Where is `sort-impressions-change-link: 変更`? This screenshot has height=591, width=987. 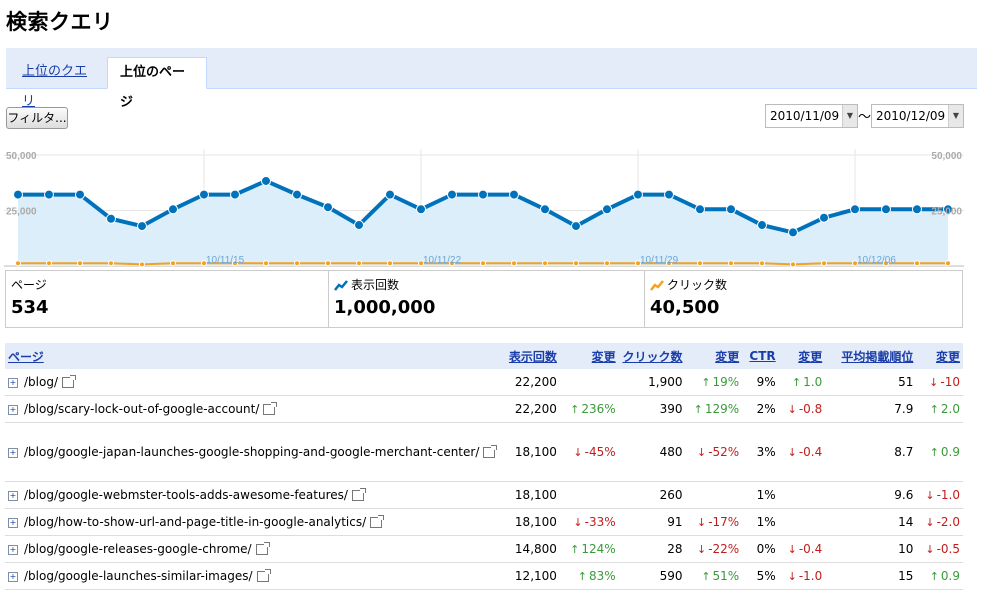
sort-impressions-change-link: 変更 is located at coordinates (603, 356).